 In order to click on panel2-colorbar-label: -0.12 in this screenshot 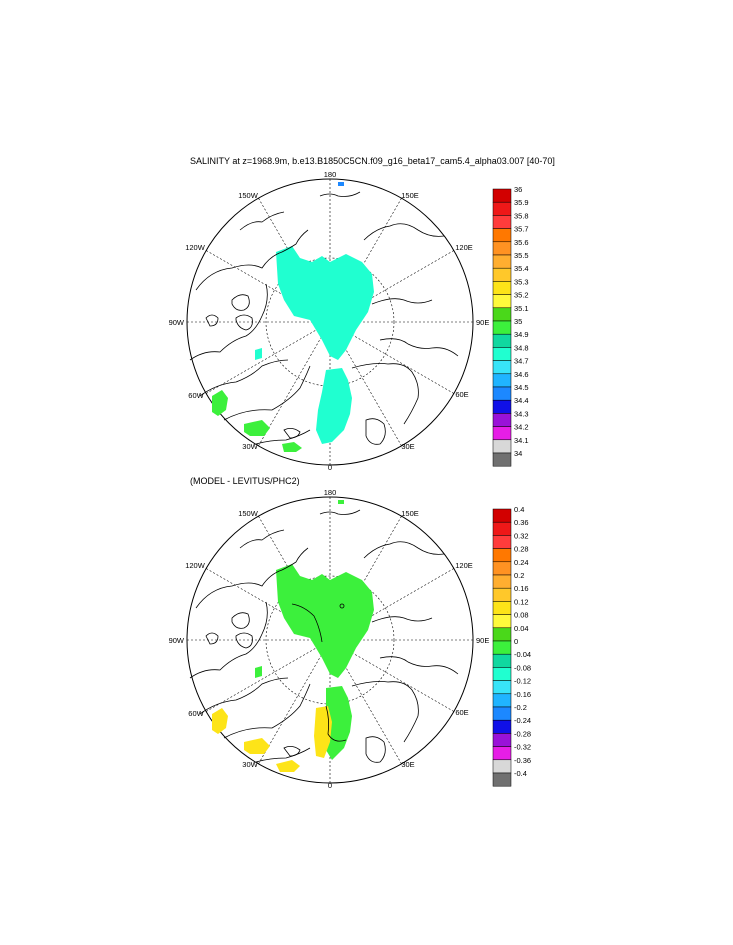, I will do `click(522, 681)`.